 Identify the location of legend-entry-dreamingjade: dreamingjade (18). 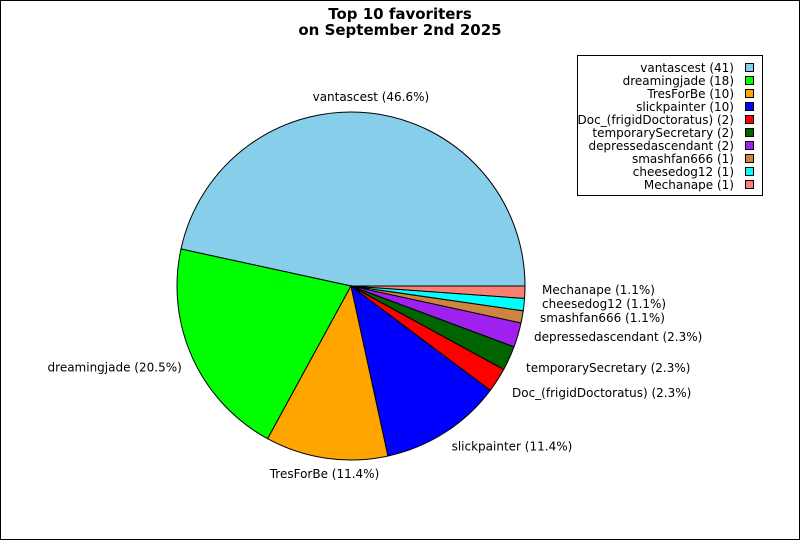
(688, 80).